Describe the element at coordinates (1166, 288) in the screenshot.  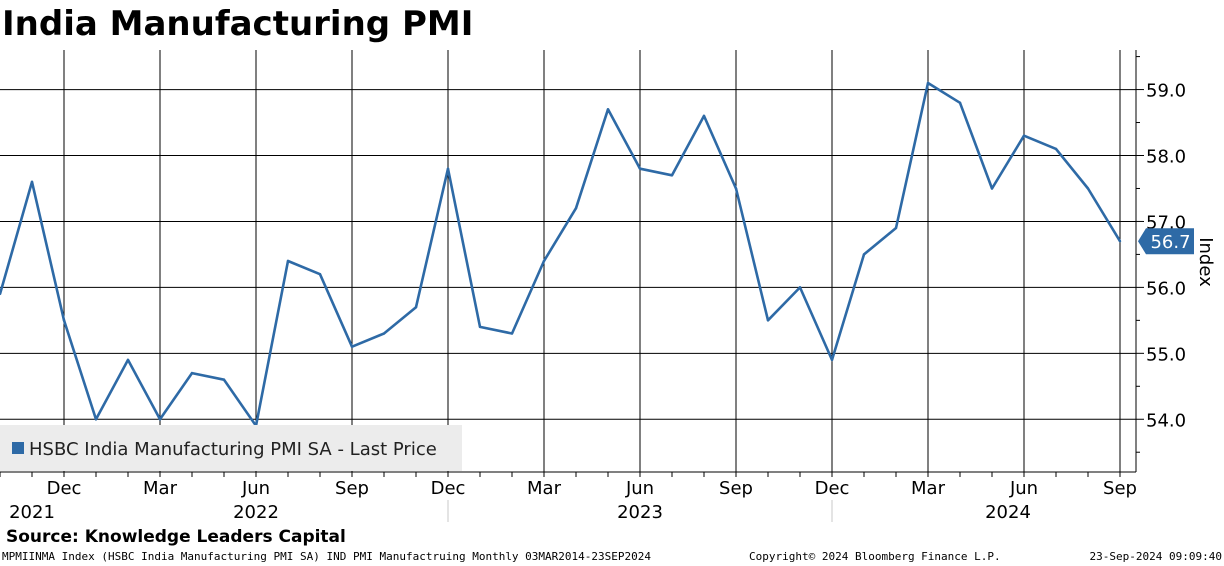
I see `y-tick-label: 56.0` at that location.